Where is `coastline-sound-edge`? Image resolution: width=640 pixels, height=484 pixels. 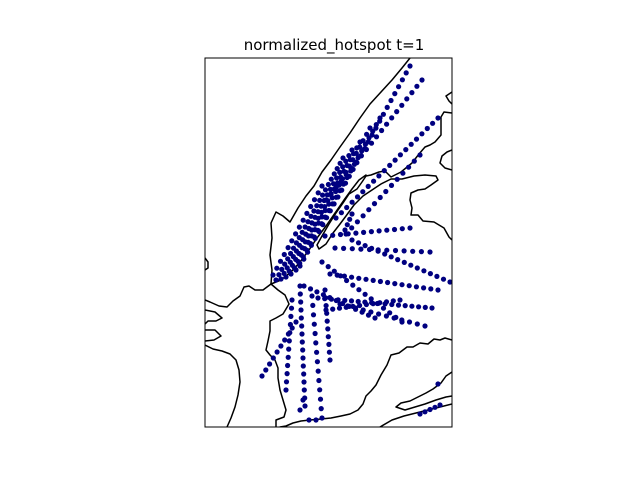 coastline-sound-edge is located at coordinates (445, 160).